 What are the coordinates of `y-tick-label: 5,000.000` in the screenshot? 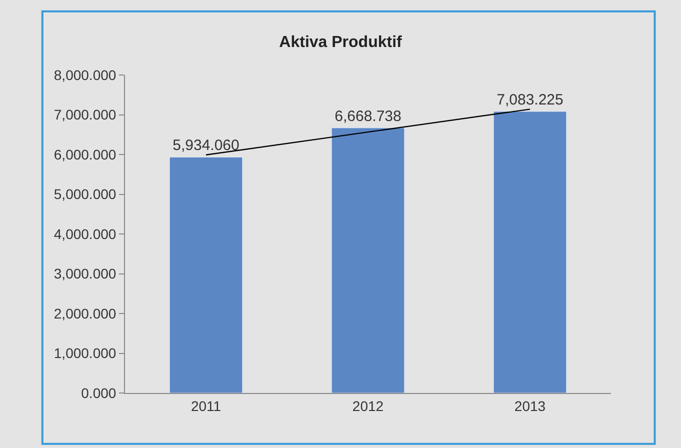 It's located at (85, 194).